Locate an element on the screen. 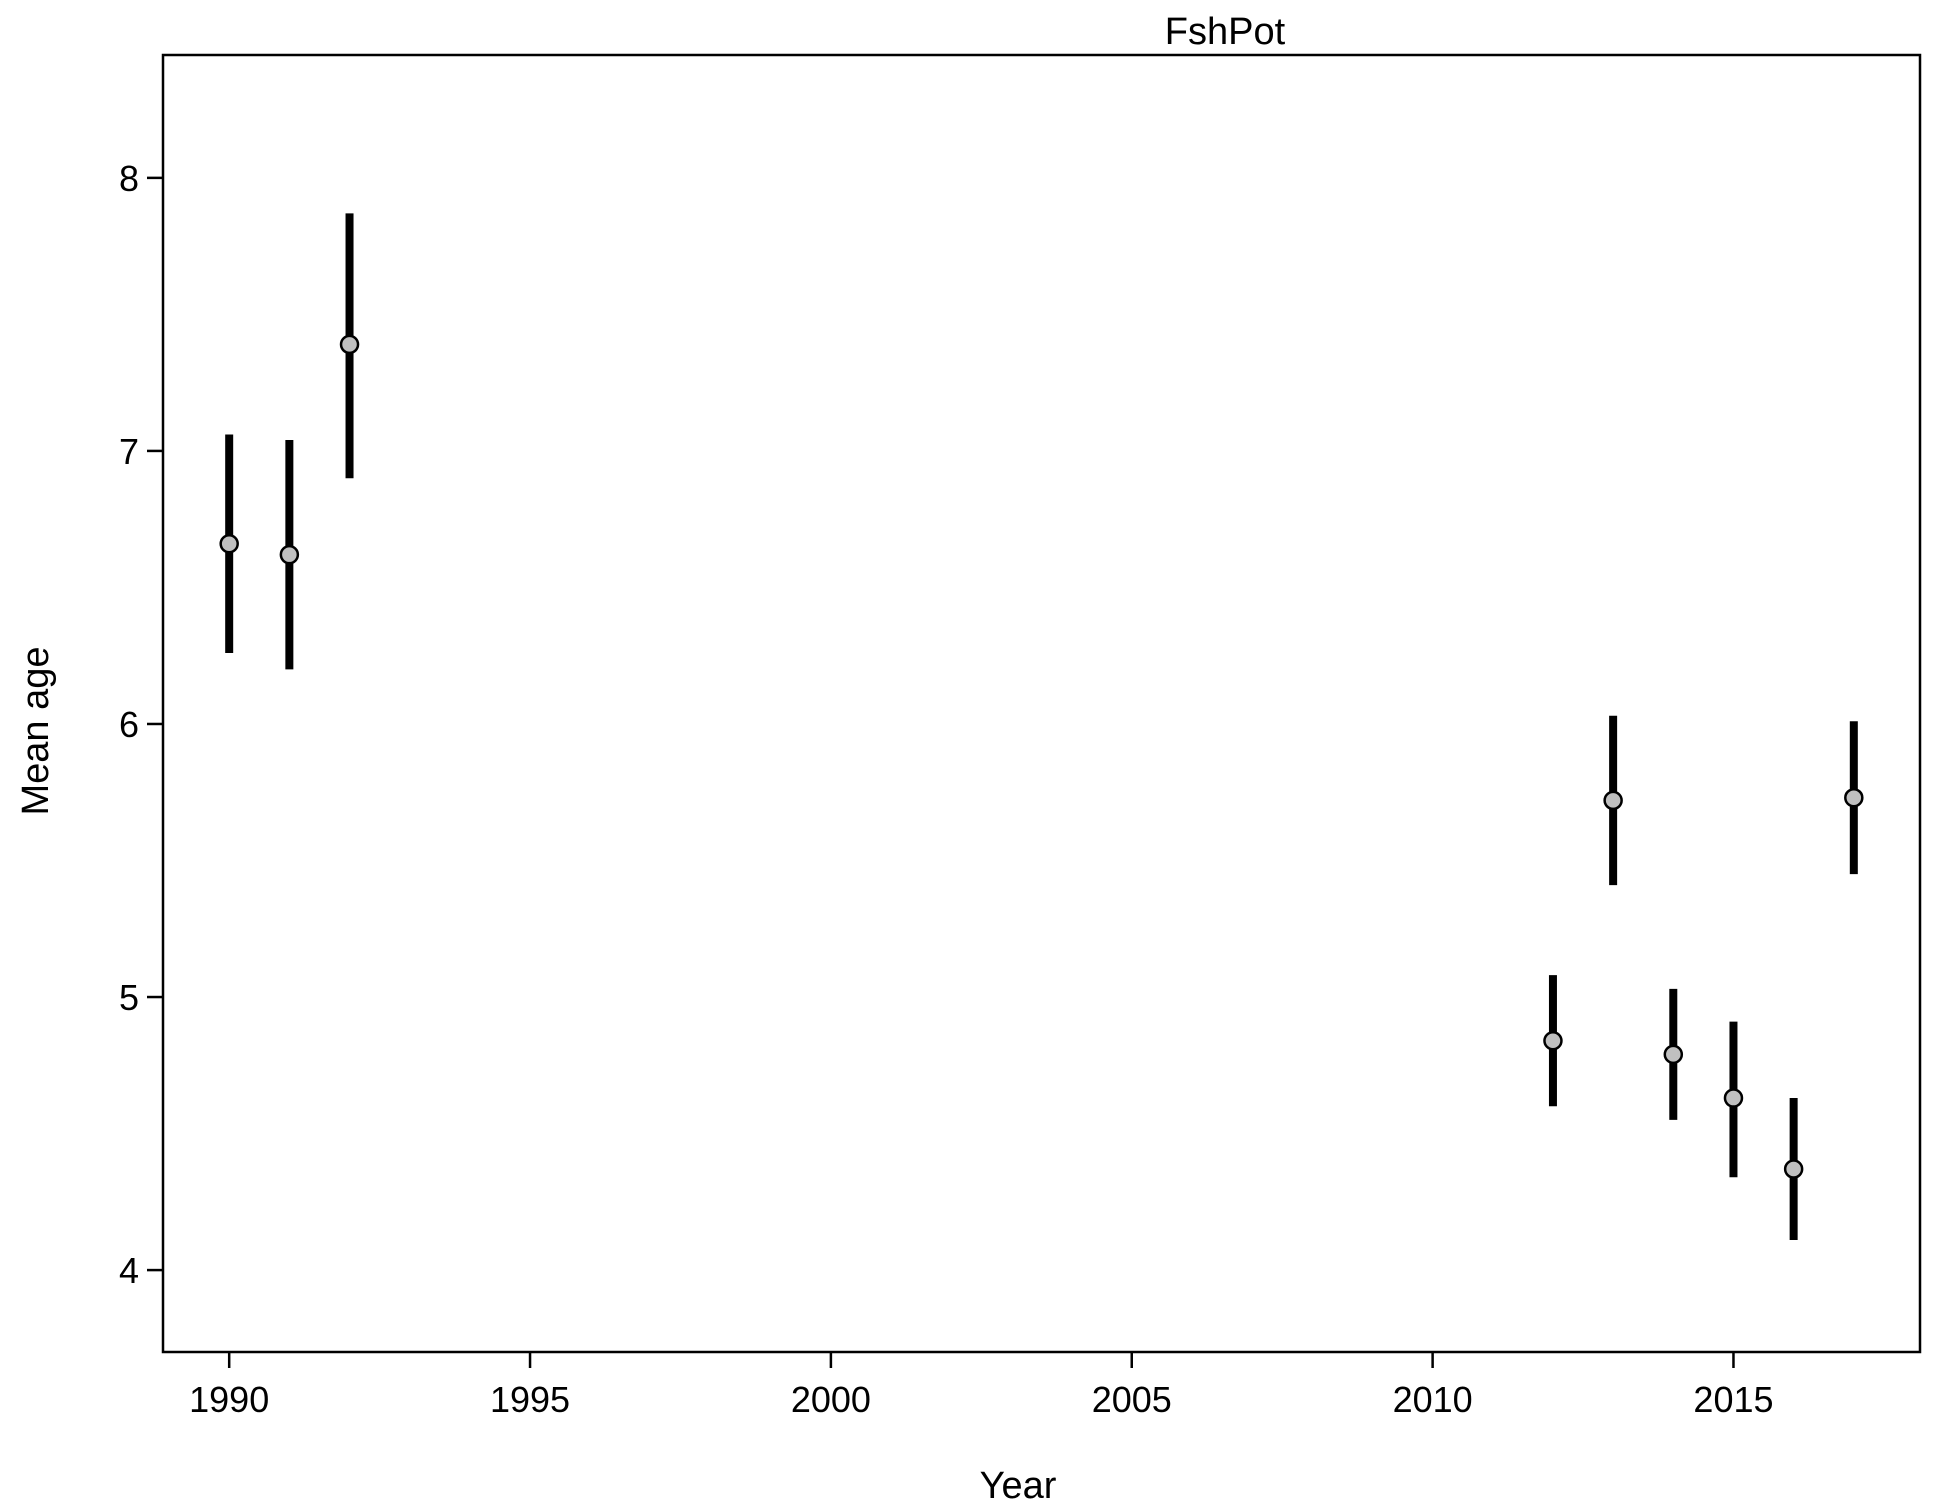 The width and height of the screenshot is (1950, 1500). data-point-2017 is located at coordinates (1854, 797).